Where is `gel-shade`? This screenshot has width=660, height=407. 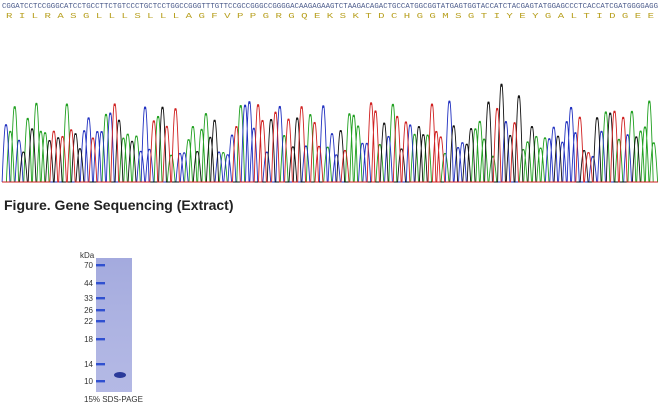
gel-shade is located at coordinates (114, 325).